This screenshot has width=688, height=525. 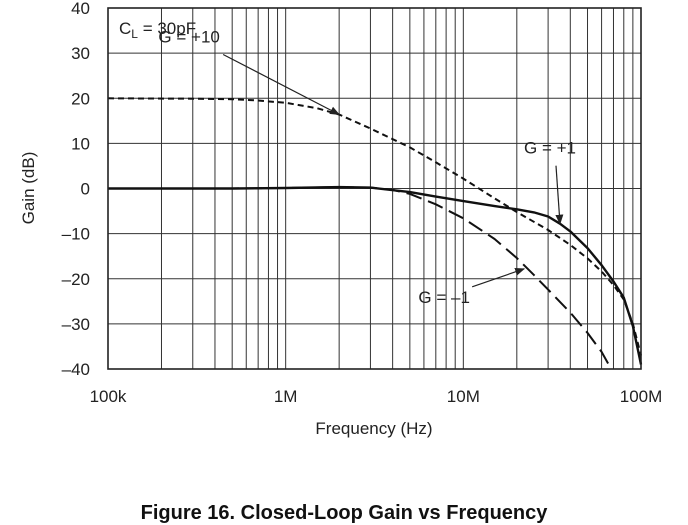 I want to click on annotation-label: G = +1, so click(x=550, y=148).